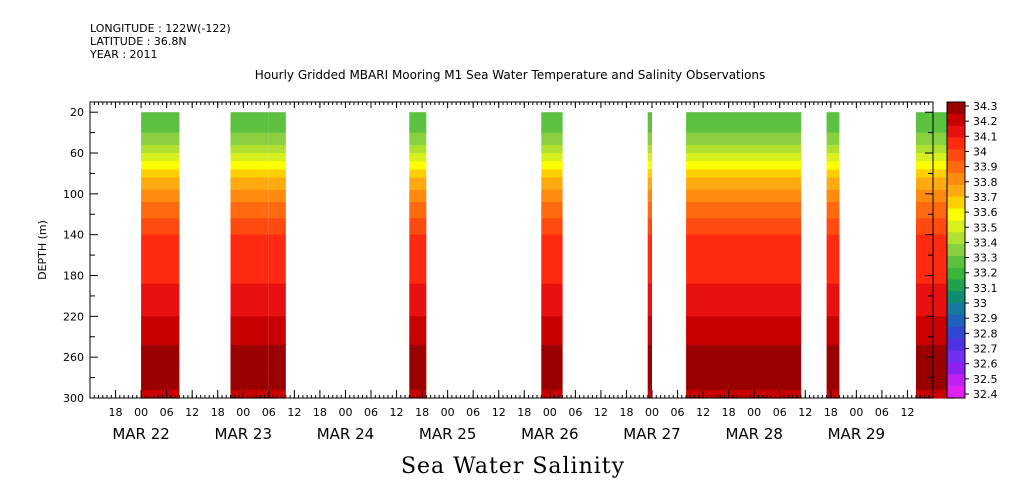  What do you see at coordinates (985, 394) in the screenshot?
I see `colorbar-label: 32.4` at bounding box center [985, 394].